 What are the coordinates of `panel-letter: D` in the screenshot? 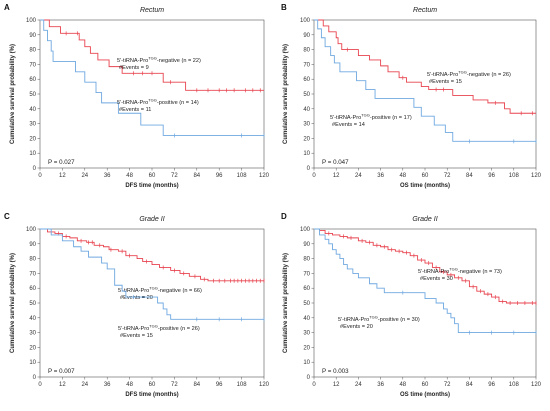 It's located at (284, 216).